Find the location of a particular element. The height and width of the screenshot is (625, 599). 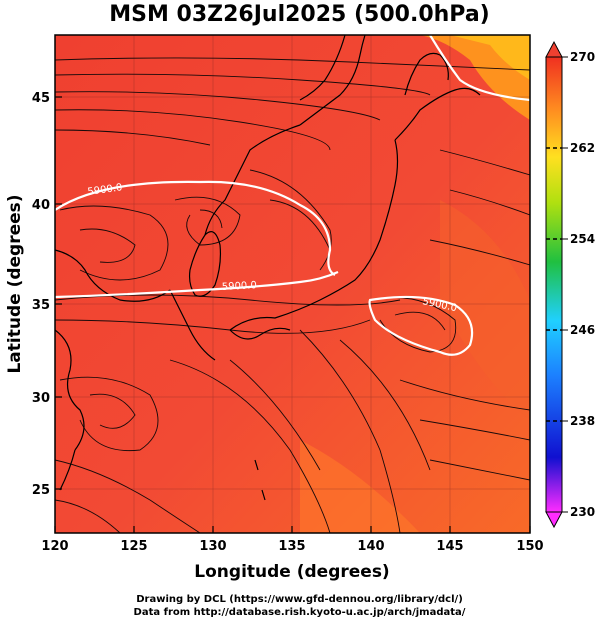

x-tick-label: 125 is located at coordinates (133, 546).